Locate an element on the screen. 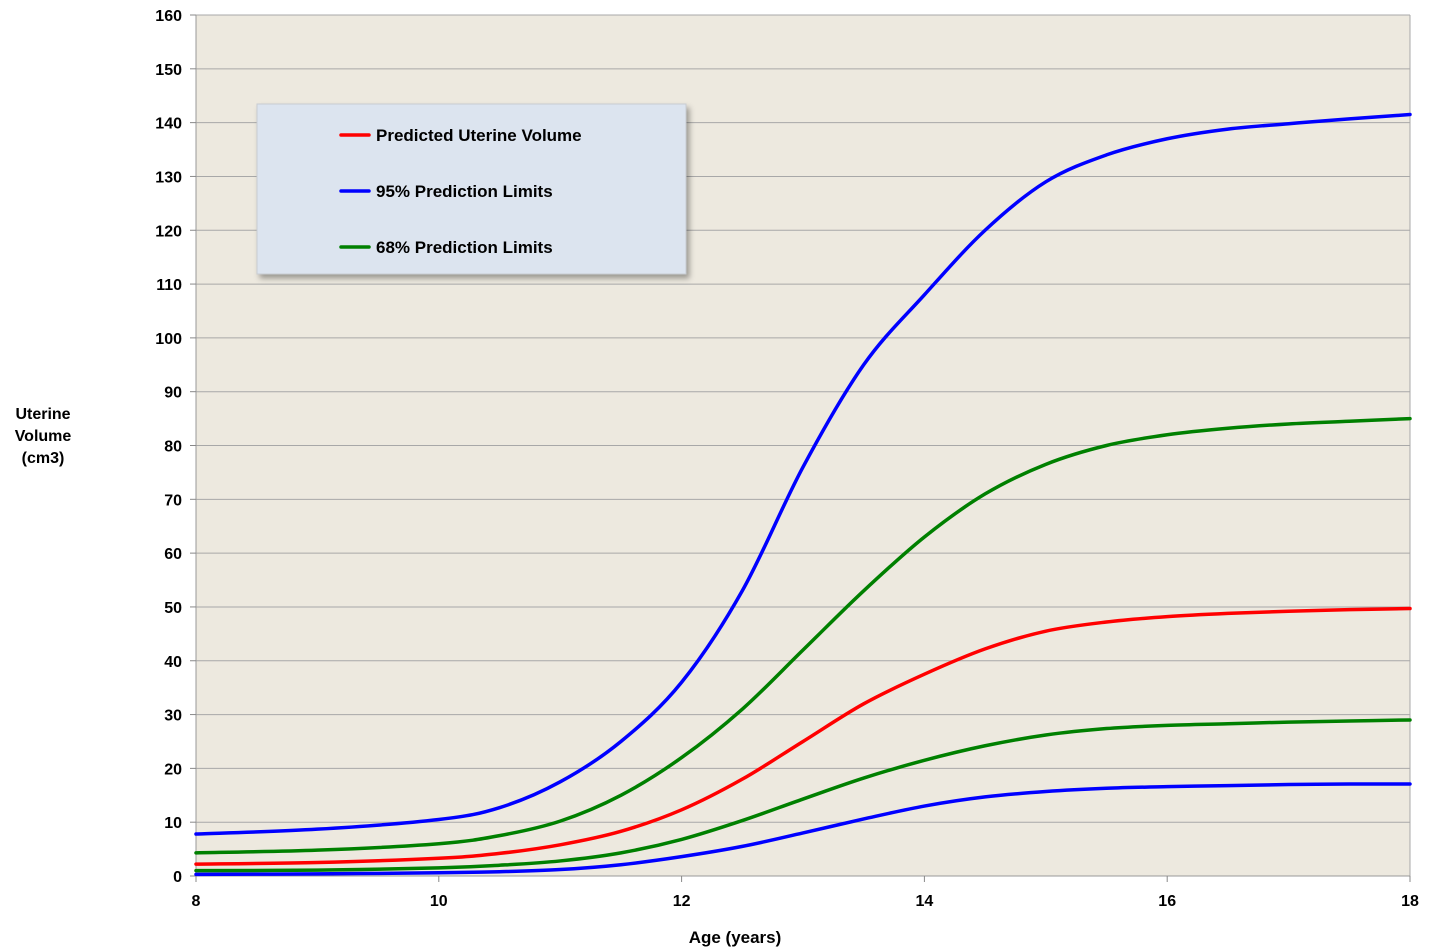  legend-label: 95% Prediction Limits is located at coordinates (464, 191).